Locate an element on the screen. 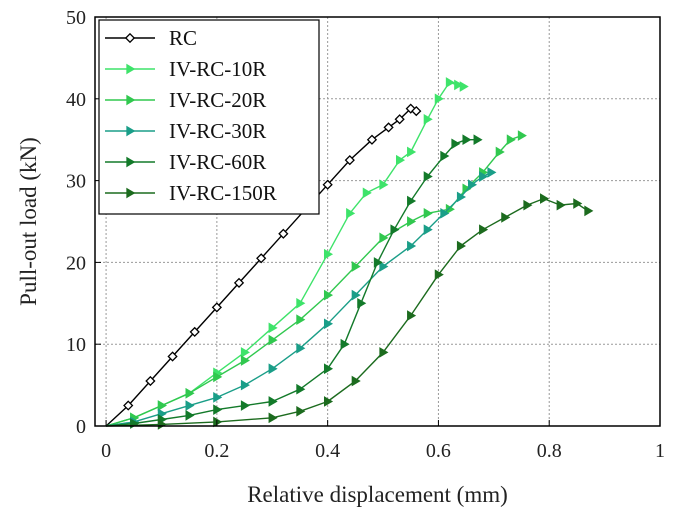  y-tick-label: 0 is located at coordinates (81, 427).